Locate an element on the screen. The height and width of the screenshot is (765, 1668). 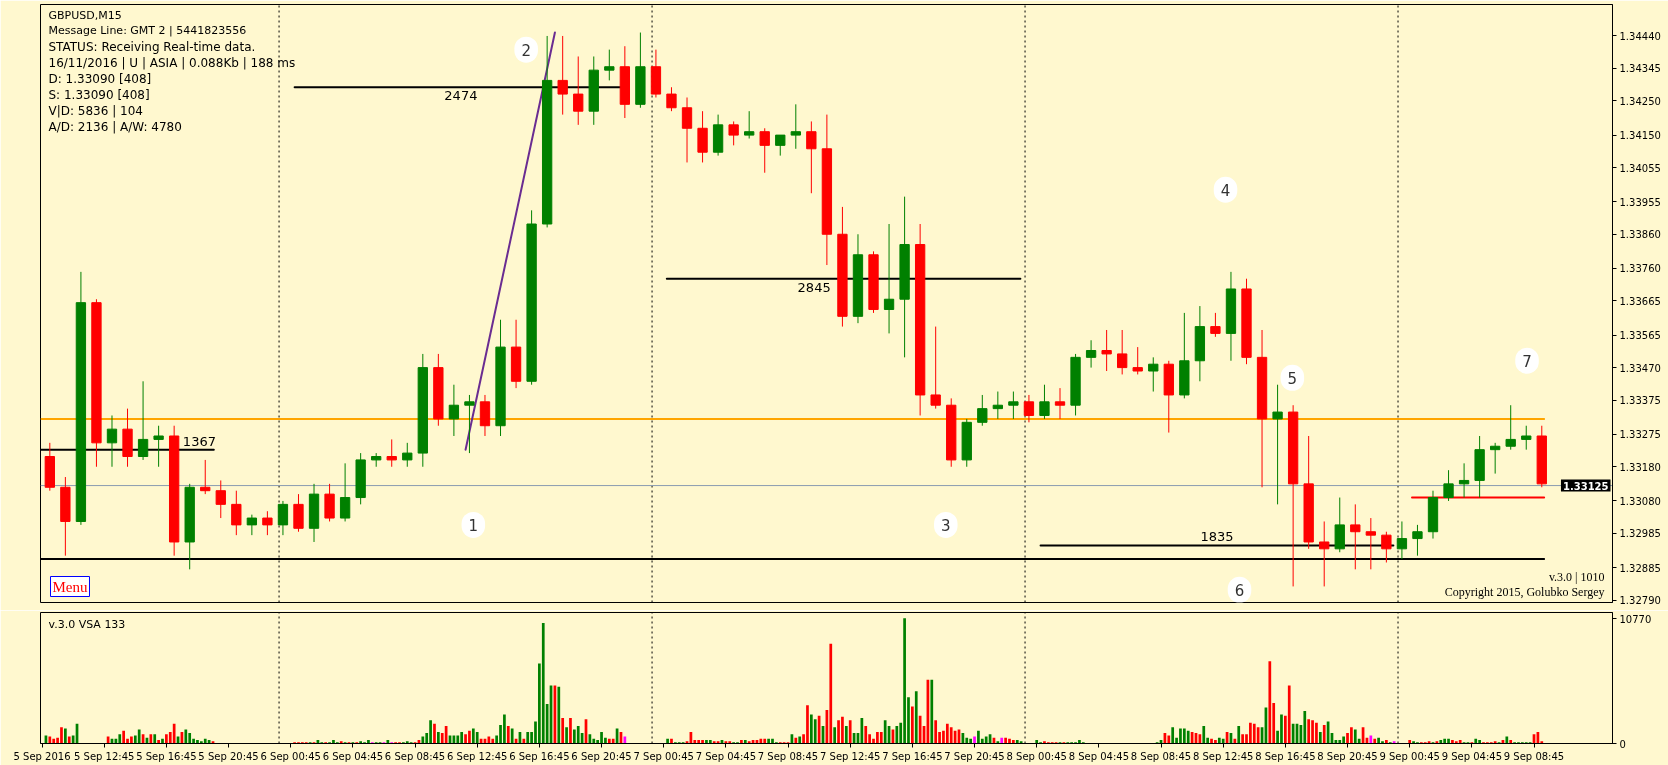
annotation: Message Line: GMT 2 | 5441823556 is located at coordinates (147, 30).